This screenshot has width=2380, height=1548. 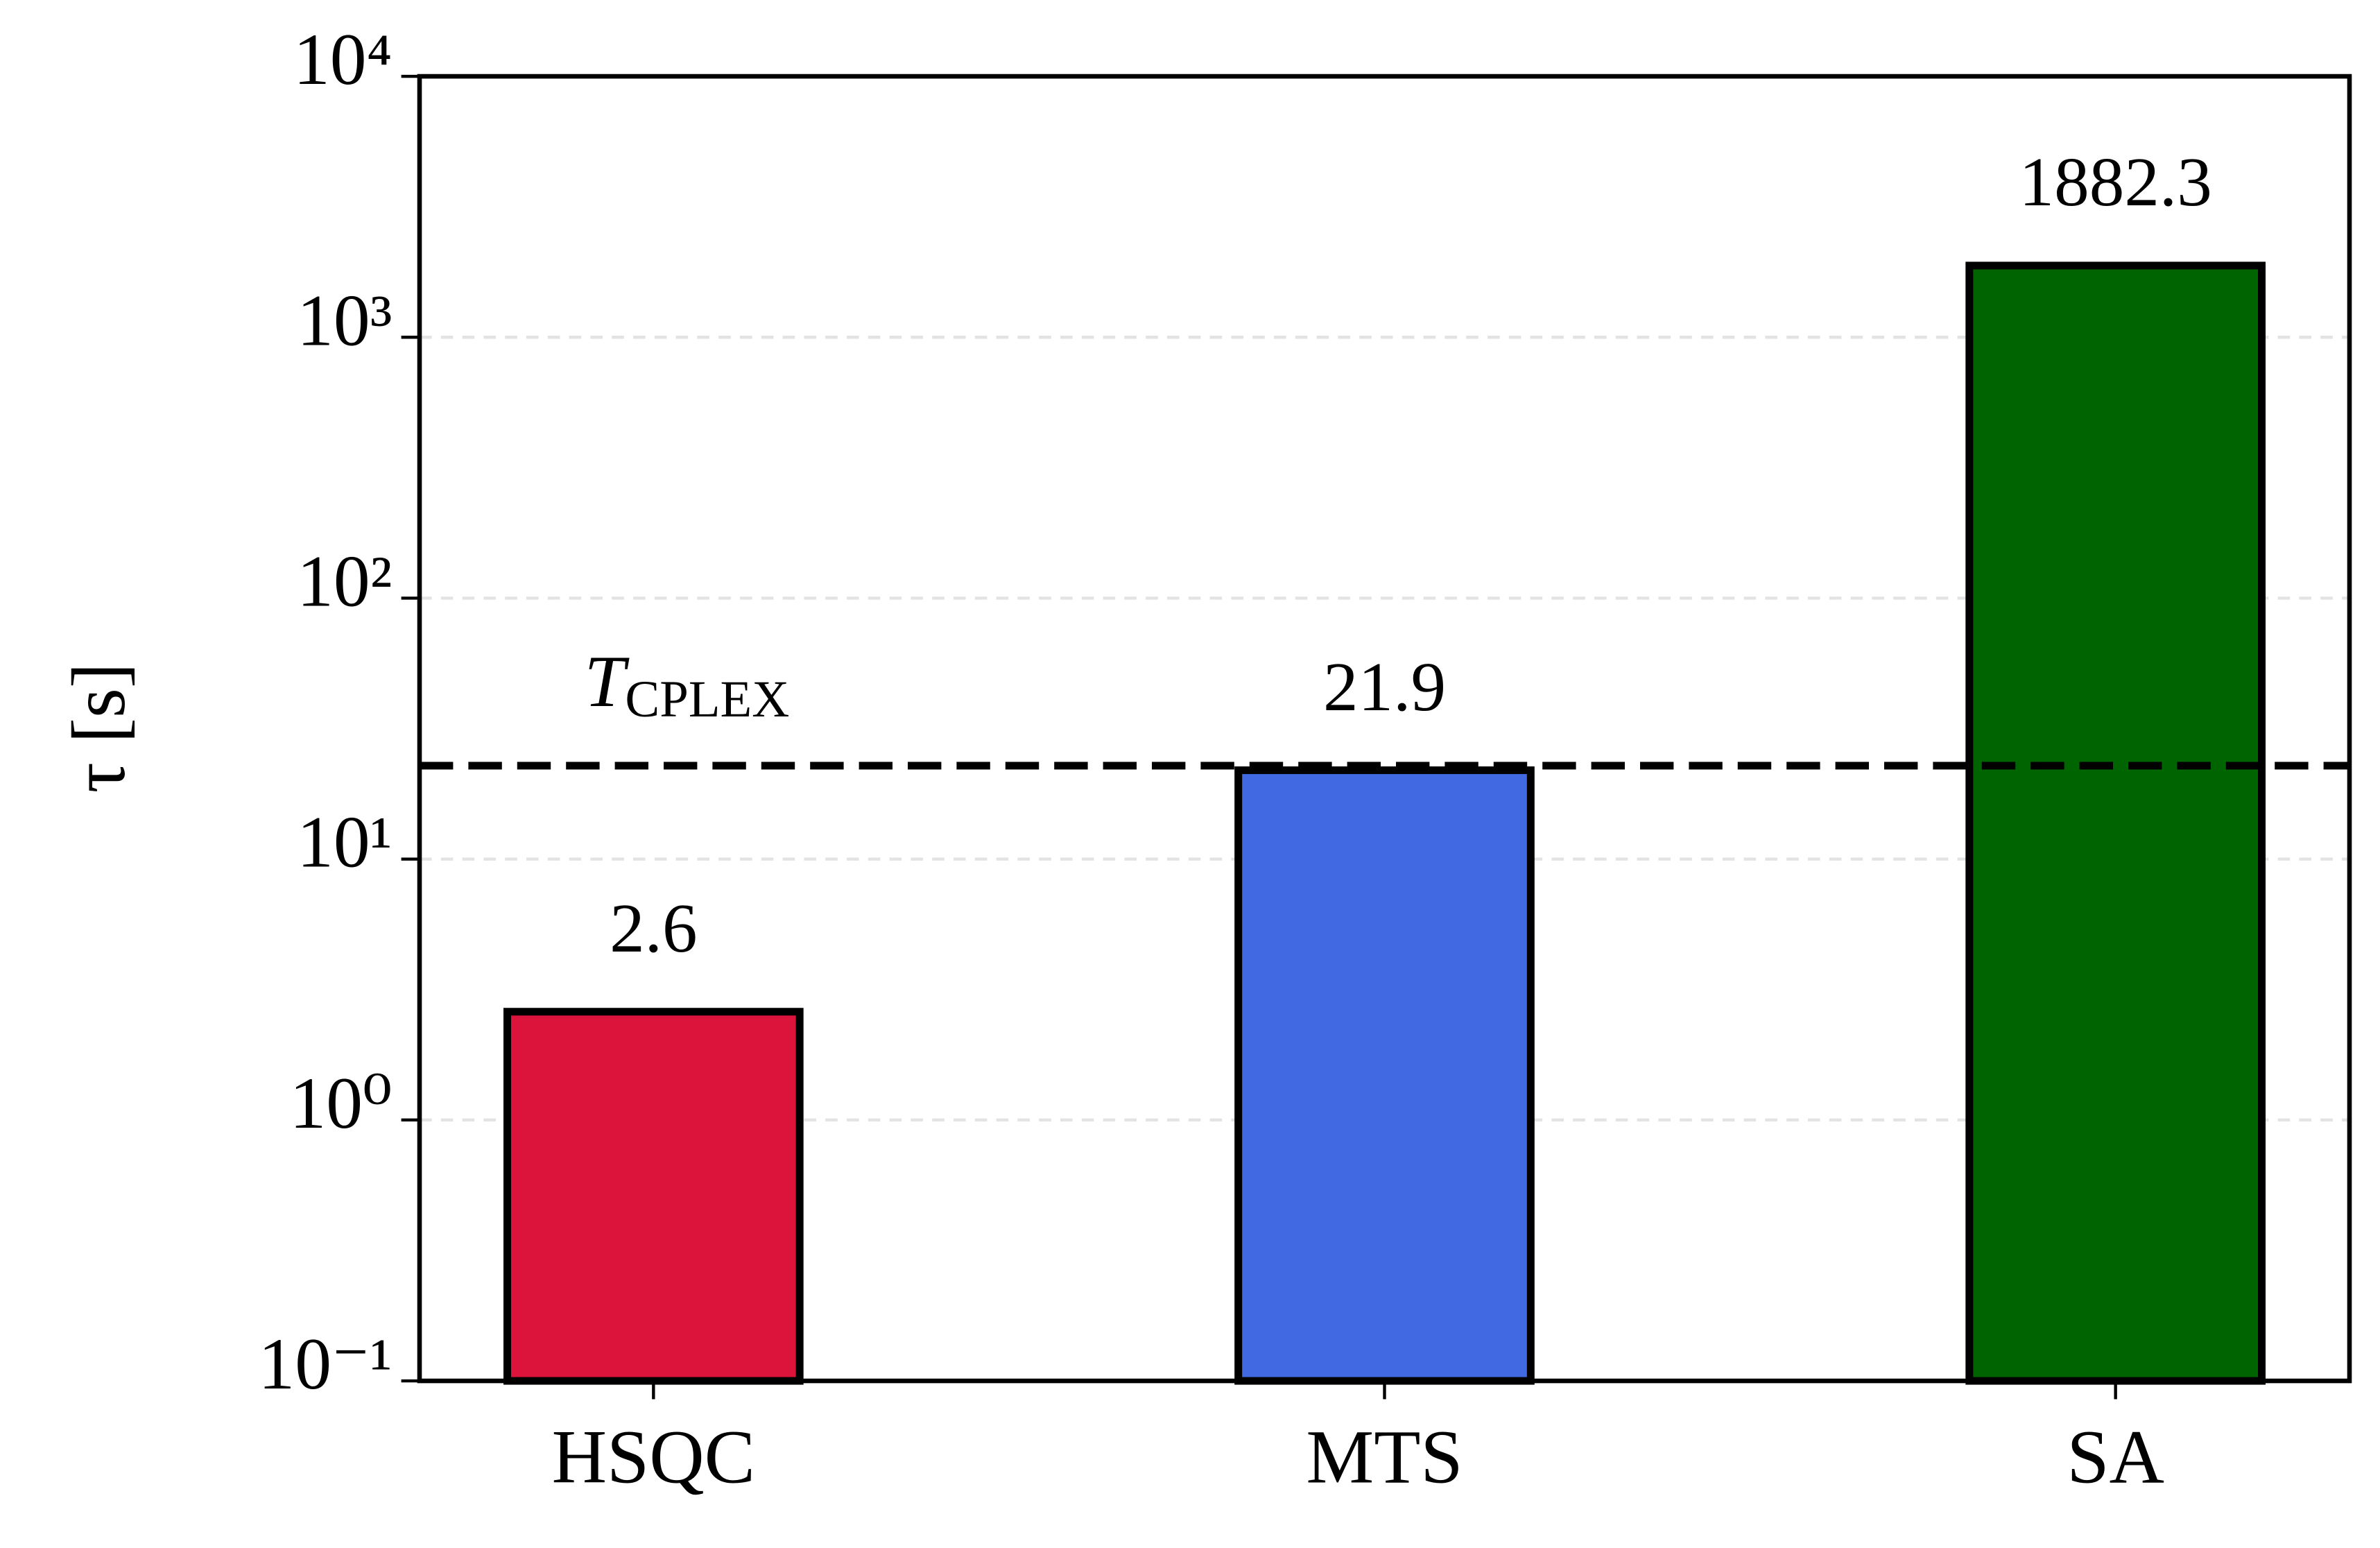 I want to click on value-label: 1882.3, so click(x=2115, y=182).